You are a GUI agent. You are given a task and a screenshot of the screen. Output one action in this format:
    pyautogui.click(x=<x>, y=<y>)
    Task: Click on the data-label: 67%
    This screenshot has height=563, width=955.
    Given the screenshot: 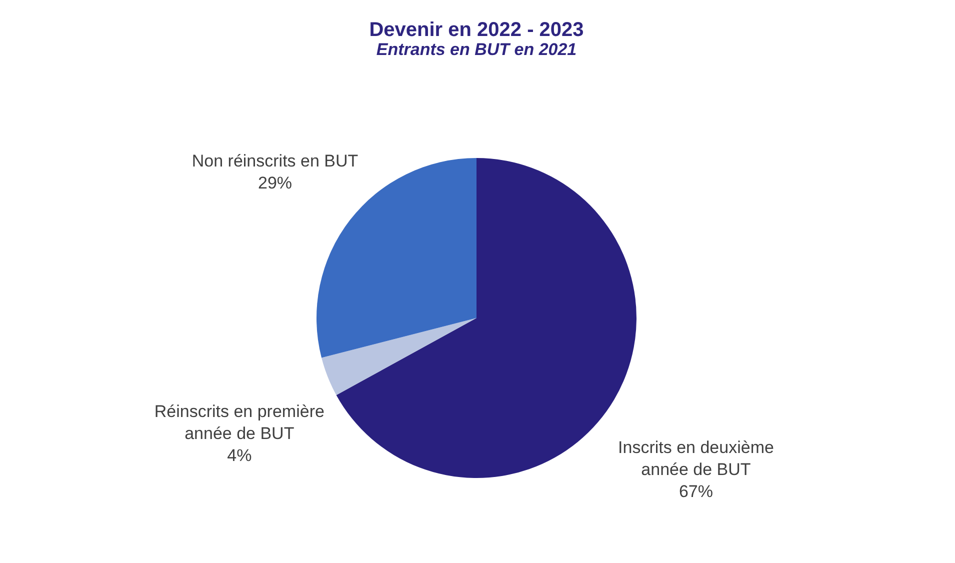 What is the action you would take?
    pyautogui.click(x=696, y=491)
    